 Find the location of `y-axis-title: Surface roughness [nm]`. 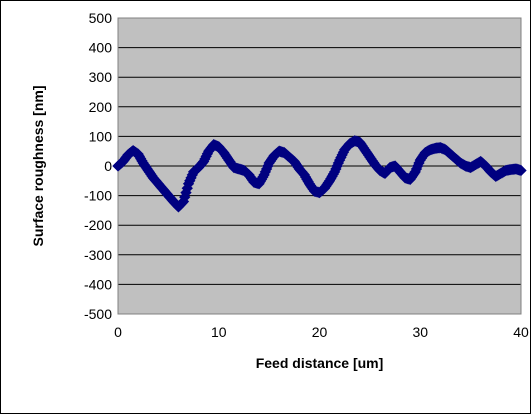

y-axis-title: Surface roughness [nm] is located at coordinates (38, 165).